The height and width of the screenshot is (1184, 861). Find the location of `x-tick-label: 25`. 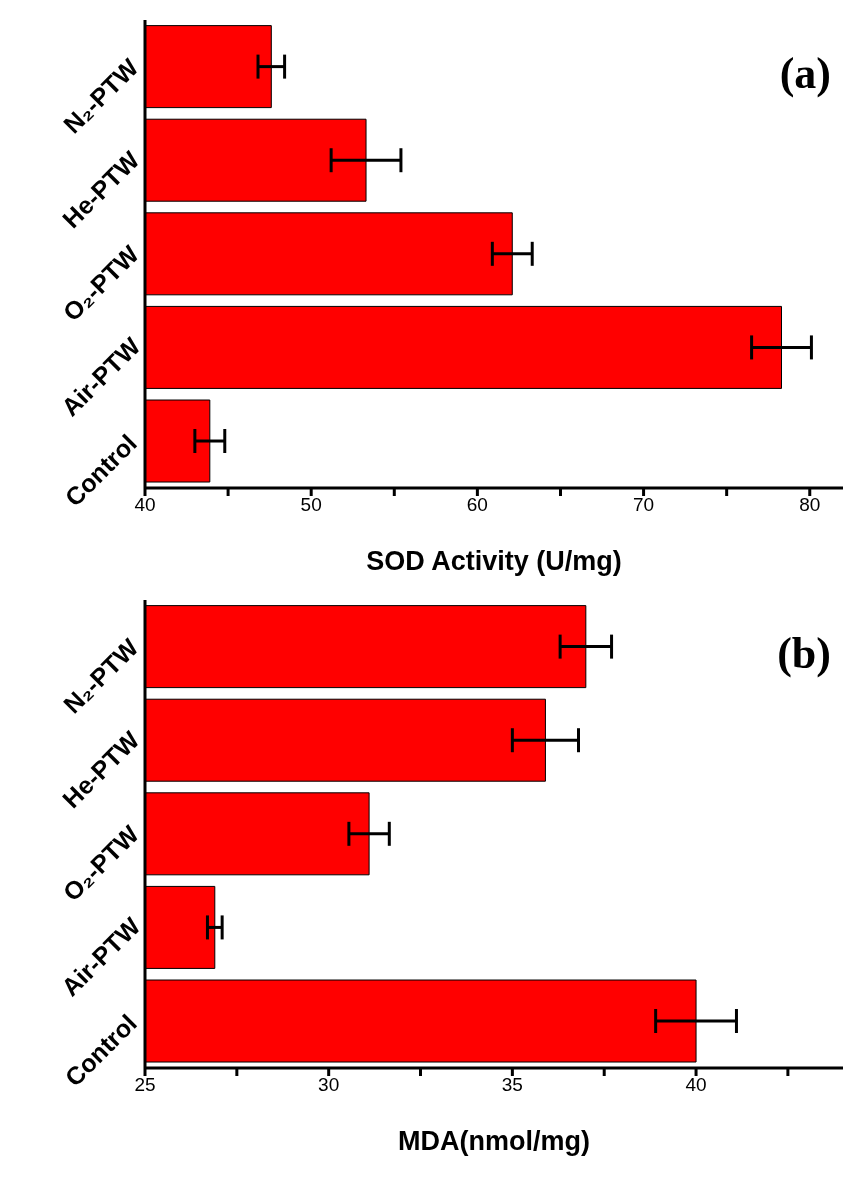

x-tick-label: 25 is located at coordinates (145, 1085).